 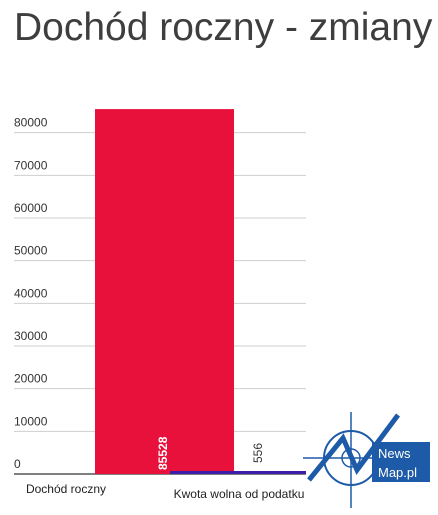 What do you see at coordinates (210, 453) in the screenshot?
I see `data-labels: 85528 556` at bounding box center [210, 453].